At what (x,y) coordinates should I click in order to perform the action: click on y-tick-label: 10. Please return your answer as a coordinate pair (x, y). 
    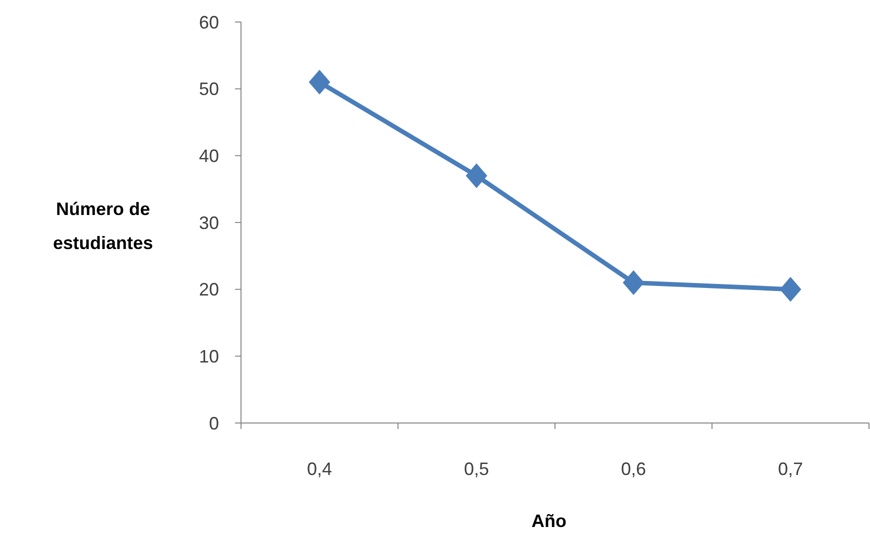
    Looking at the image, I should click on (208, 356).